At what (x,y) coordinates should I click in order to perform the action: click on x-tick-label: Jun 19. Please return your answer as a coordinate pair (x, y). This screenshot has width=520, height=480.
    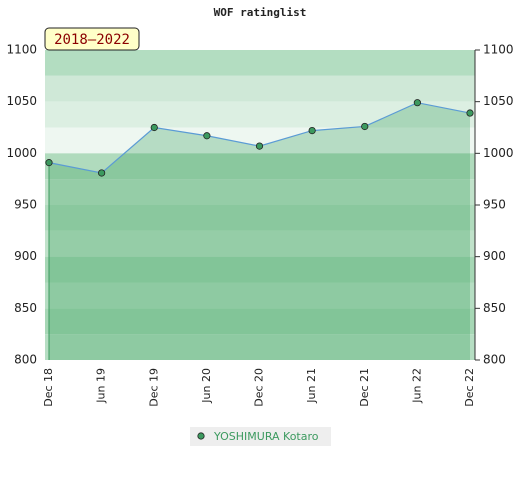
    Looking at the image, I should click on (101, 386).